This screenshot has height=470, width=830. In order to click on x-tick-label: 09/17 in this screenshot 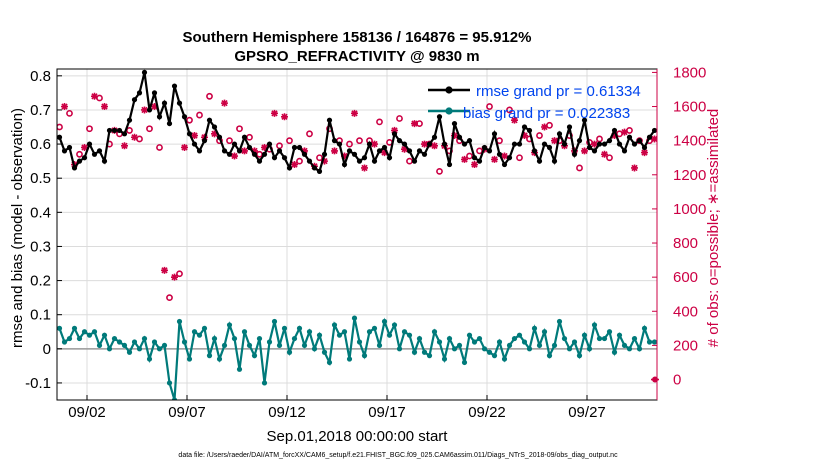, I will do `click(387, 412)`.